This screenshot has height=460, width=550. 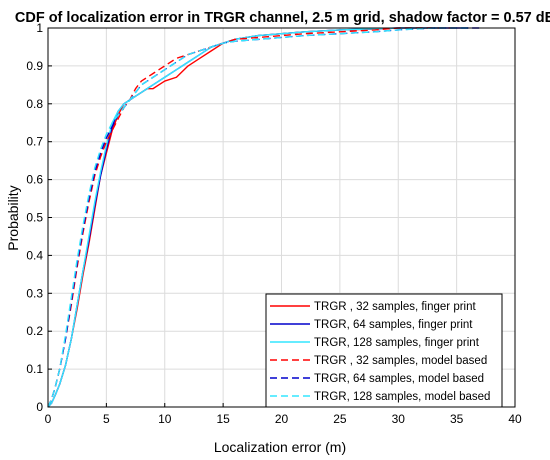 I want to click on x-tick-label: 35, so click(x=457, y=419).